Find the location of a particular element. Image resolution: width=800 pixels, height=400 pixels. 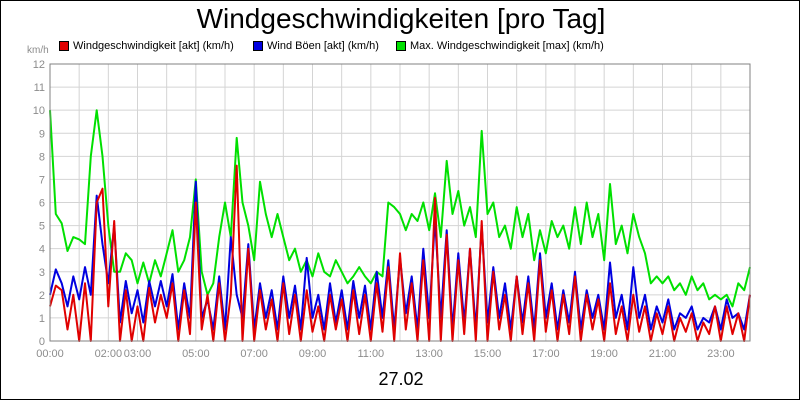

legend-swatch-red is located at coordinates (64, 46).